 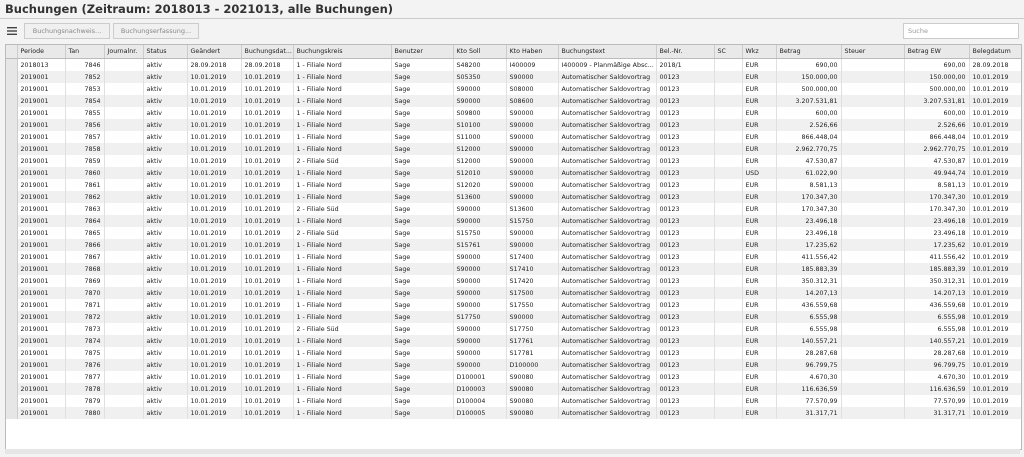 What do you see at coordinates (85, 52) in the screenshot?
I see `column-header: Tan` at bounding box center [85, 52].